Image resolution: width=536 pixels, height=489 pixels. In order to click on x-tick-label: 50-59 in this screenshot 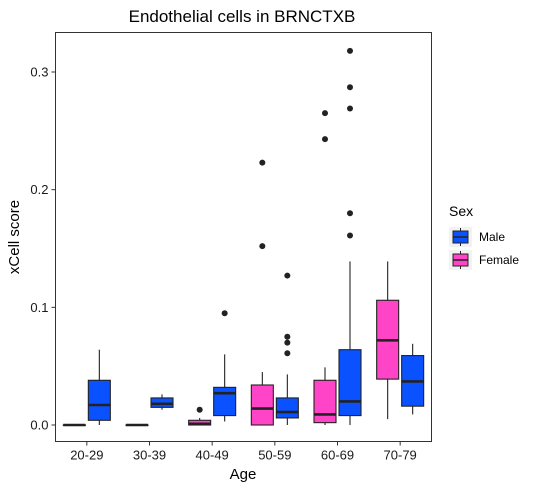, I will do `click(274, 455)`.